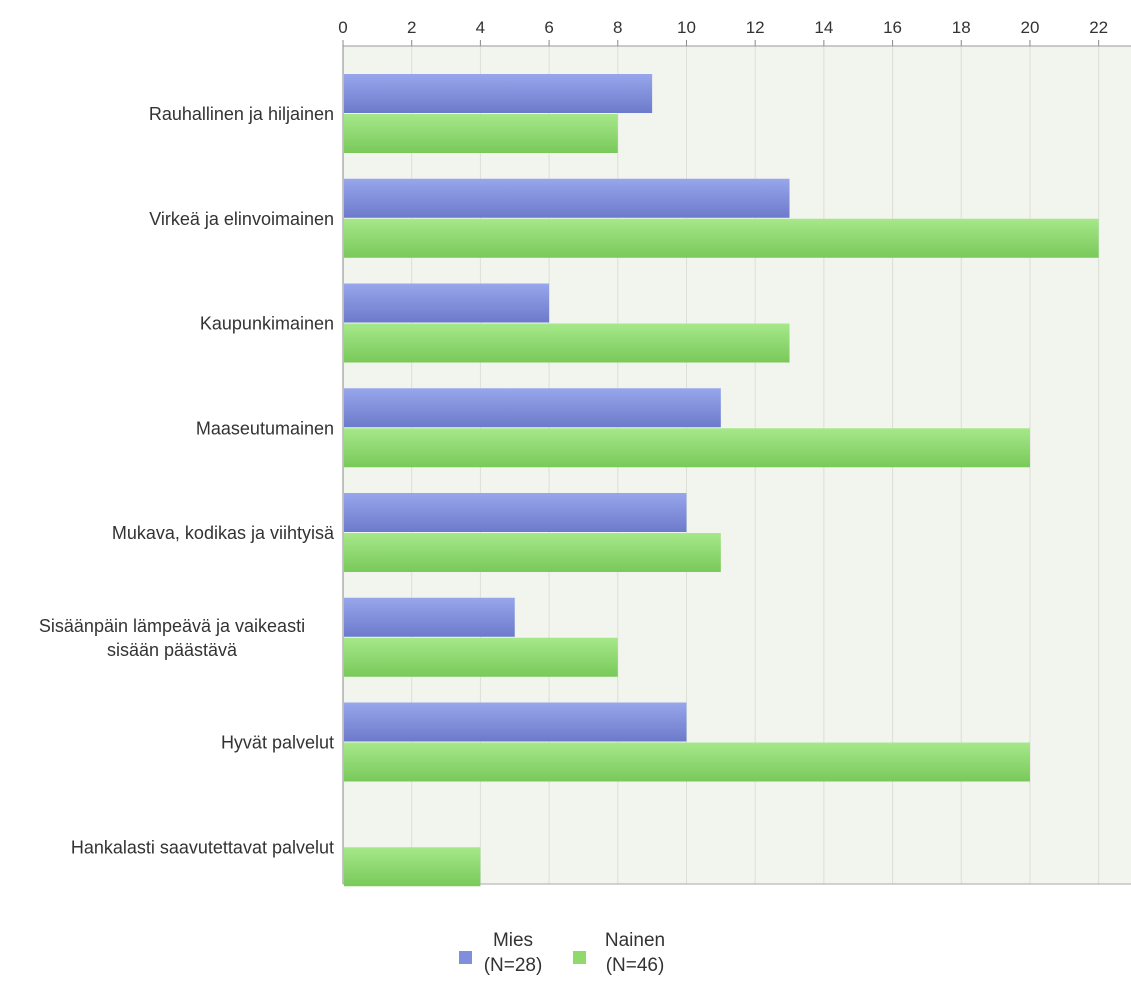  I want to click on x-tick-label: 18, so click(961, 27).